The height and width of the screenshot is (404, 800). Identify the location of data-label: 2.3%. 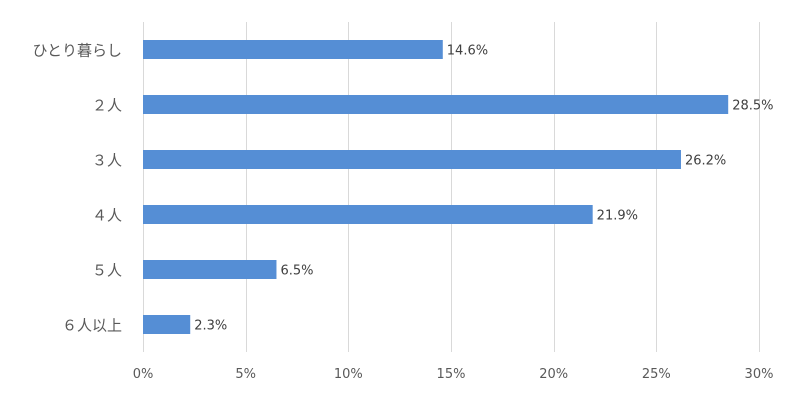
(210, 326).